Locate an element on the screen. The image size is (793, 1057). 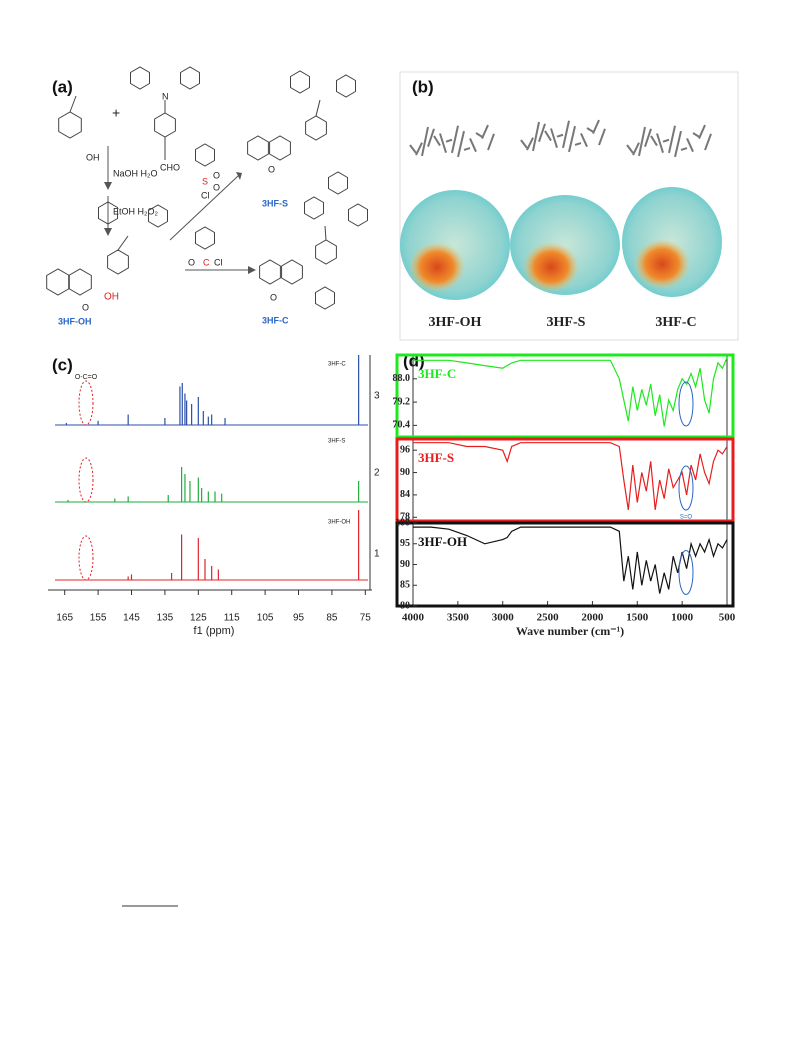
x-tick-label: 2000 is located at coordinates (592, 618).